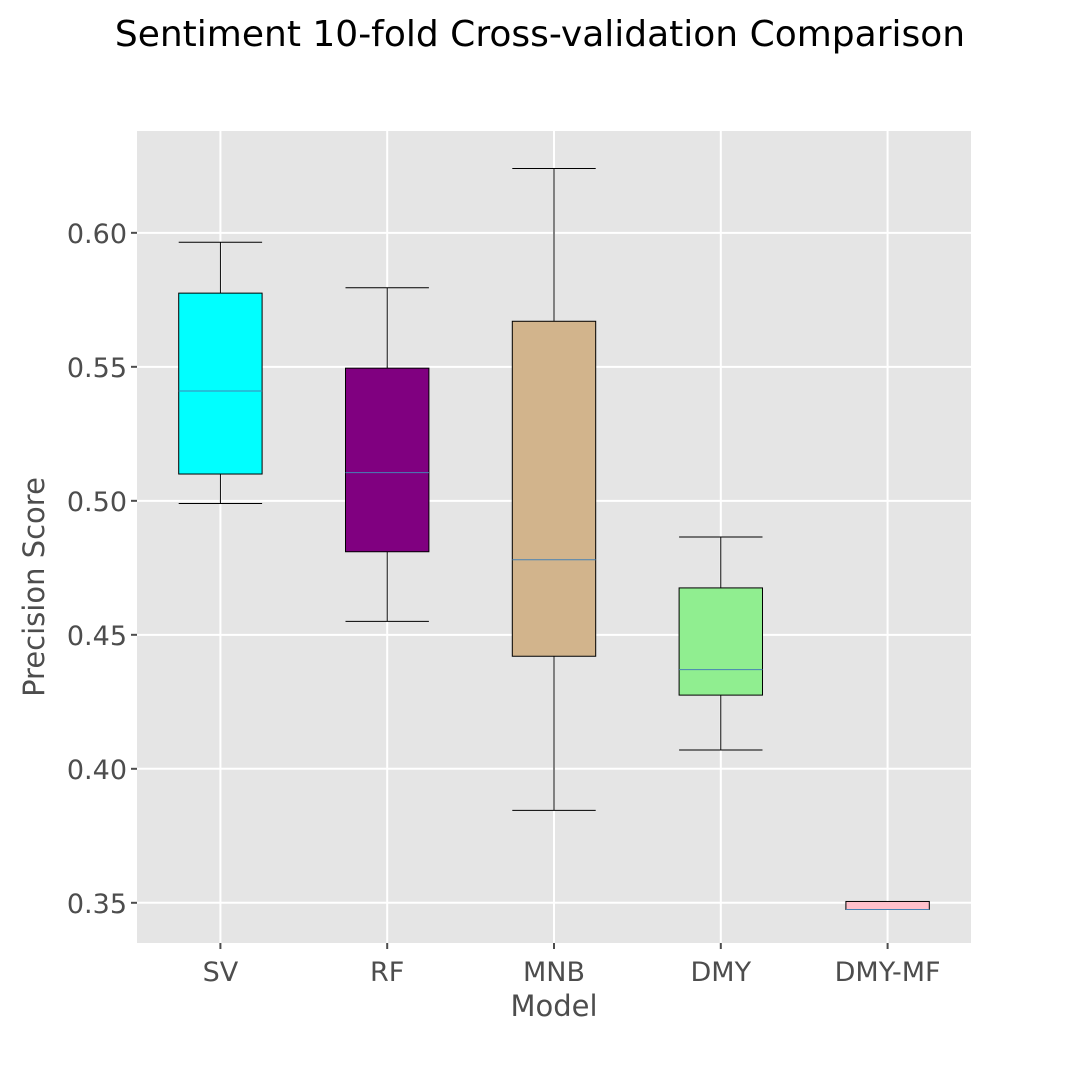 The image size is (1080, 1080). What do you see at coordinates (387, 972) in the screenshot?
I see `x-tick-label: RF` at bounding box center [387, 972].